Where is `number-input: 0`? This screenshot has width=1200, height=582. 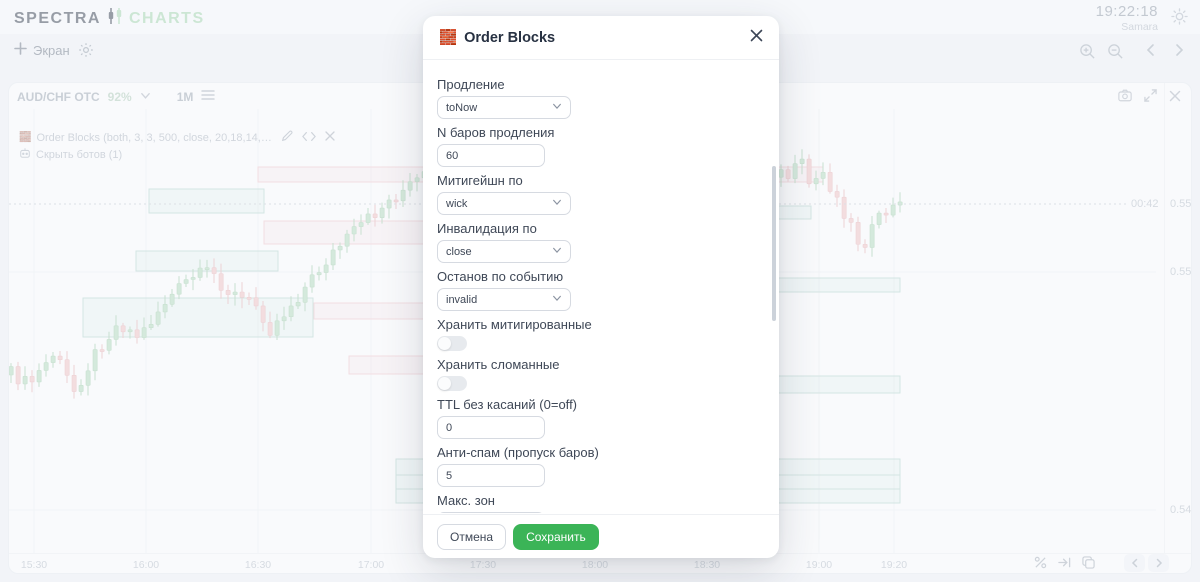
number-input: 0 is located at coordinates (491, 427).